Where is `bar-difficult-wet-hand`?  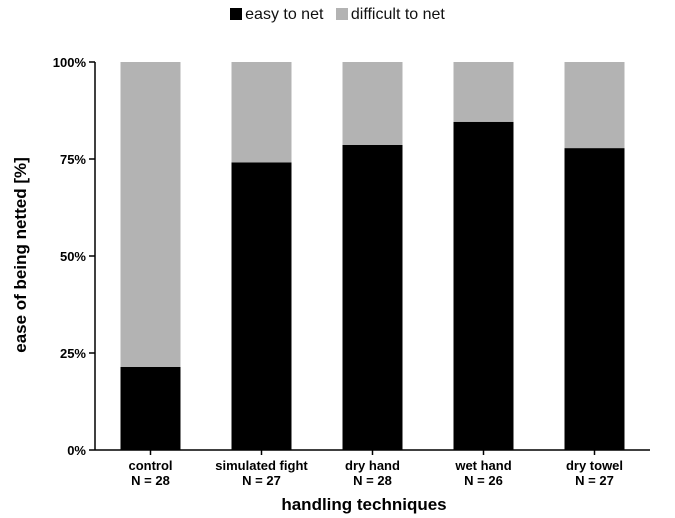
bar-difficult-wet-hand is located at coordinates (483, 92).